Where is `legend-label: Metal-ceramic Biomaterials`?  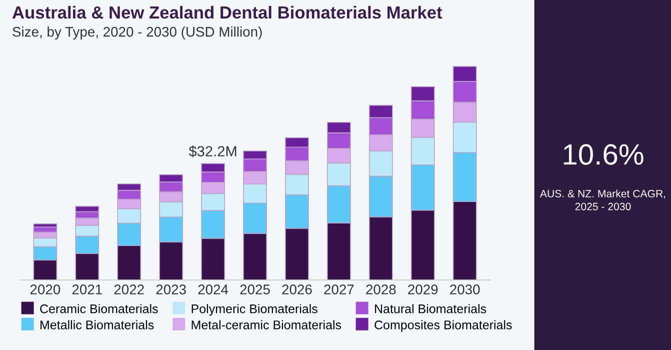
legend-label: Metal-ceramic Biomaterials is located at coordinates (267, 325).